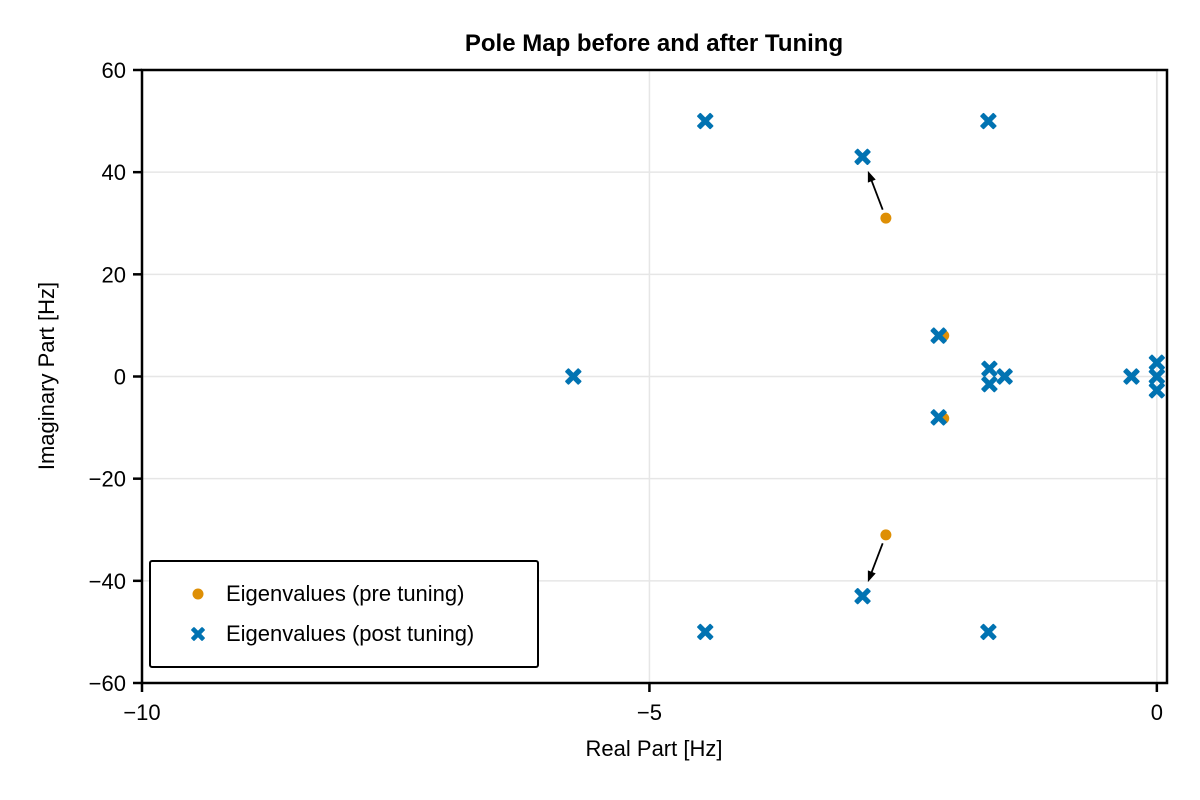 This screenshot has width=1200, height=800. I want to click on x-tick-label: 0, so click(1157, 712).